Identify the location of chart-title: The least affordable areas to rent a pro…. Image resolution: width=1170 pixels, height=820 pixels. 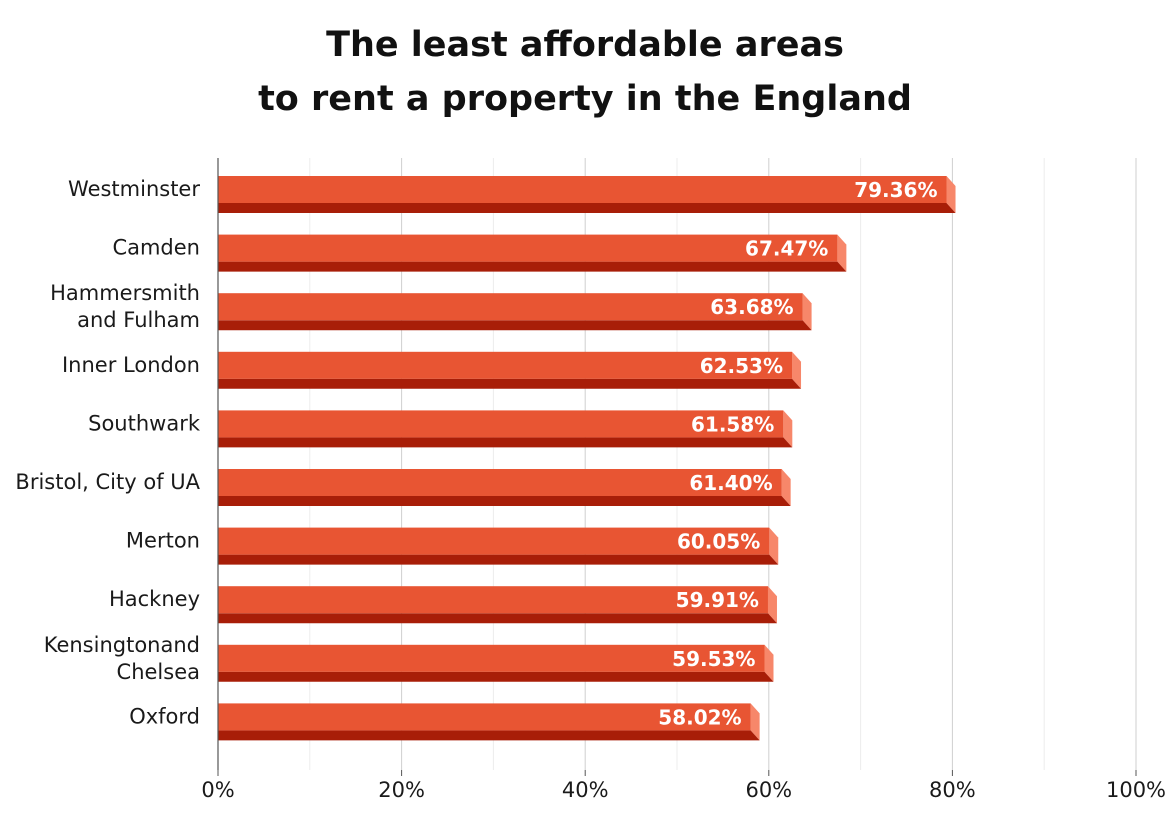
(585, 72).